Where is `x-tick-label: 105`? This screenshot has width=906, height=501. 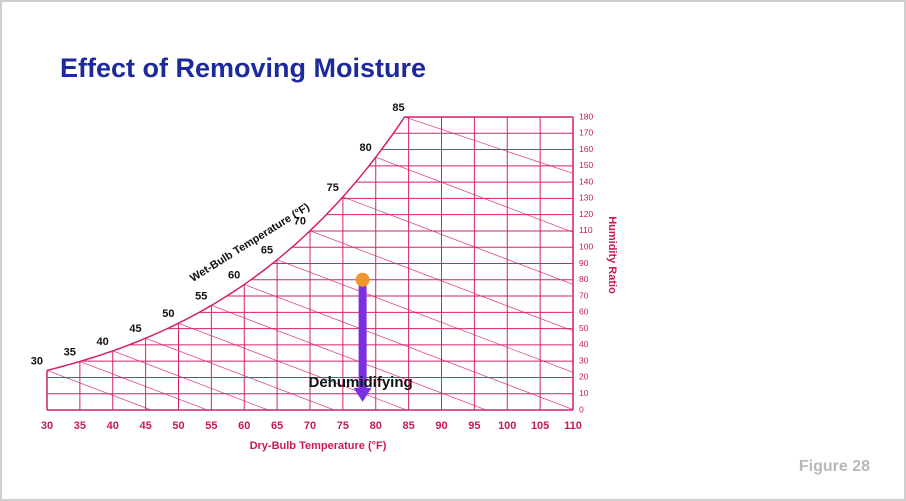
x-tick-label: 105 is located at coordinates (540, 426).